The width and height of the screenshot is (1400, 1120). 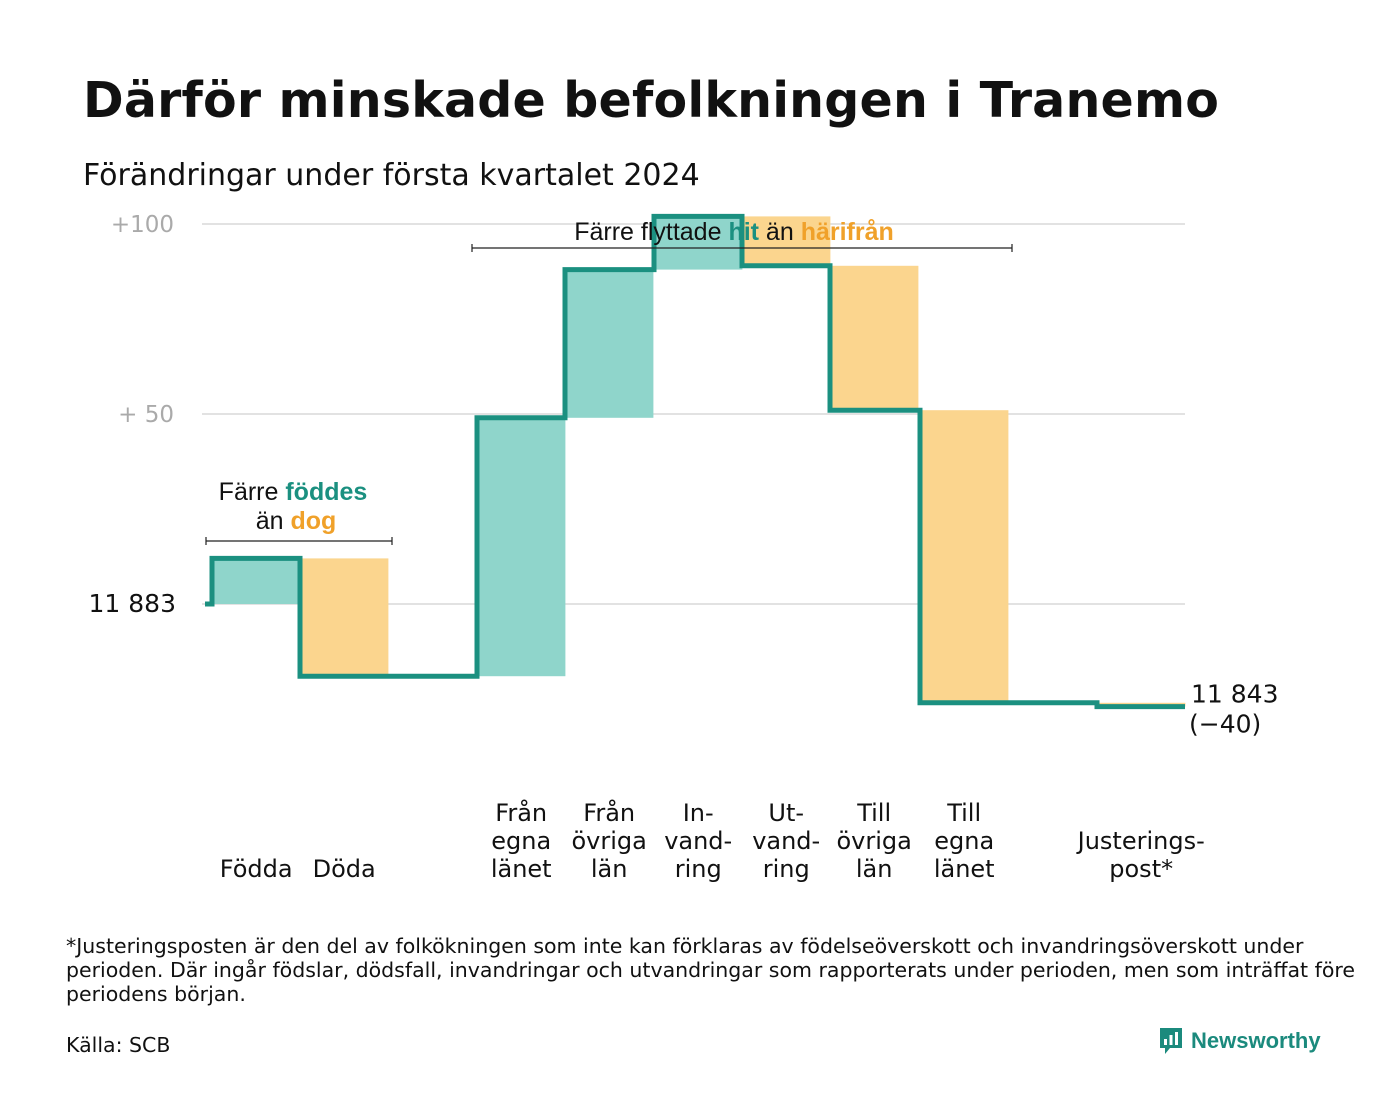 What do you see at coordinates (698, 813) in the screenshot?
I see `category-label: In-` at bounding box center [698, 813].